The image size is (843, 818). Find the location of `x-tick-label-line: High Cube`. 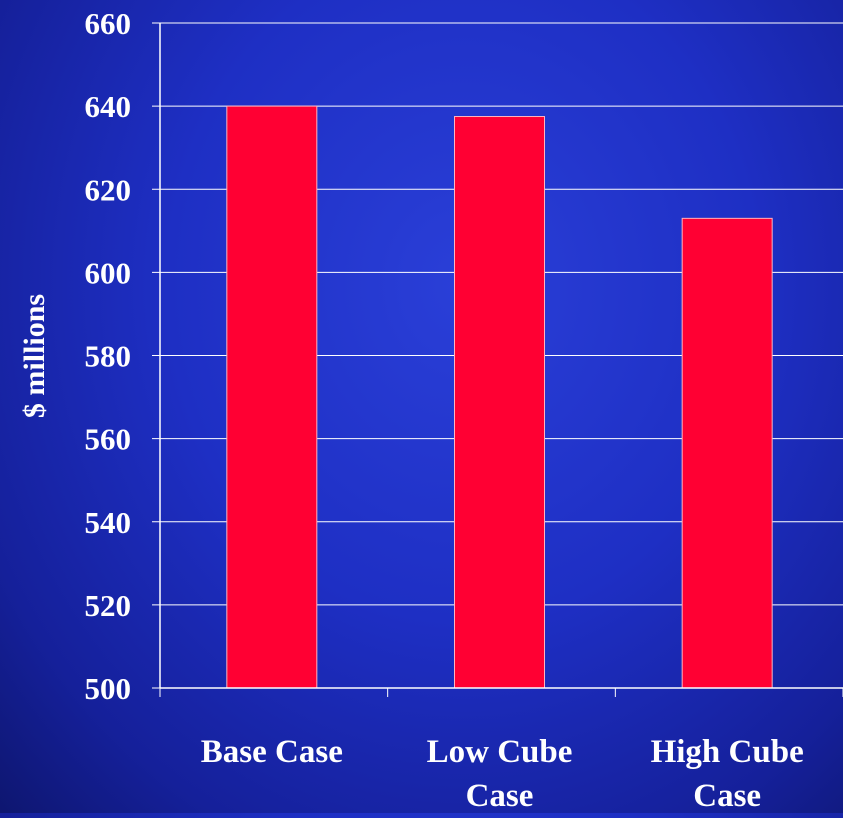

x-tick-label-line: High Cube is located at coordinates (727, 752).